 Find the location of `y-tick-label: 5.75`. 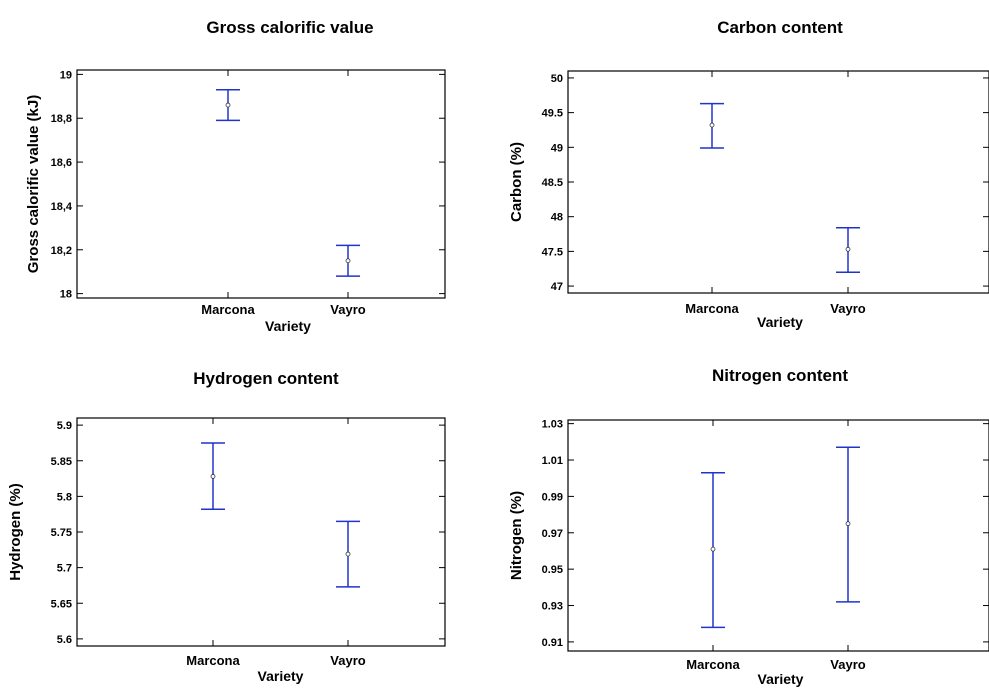

y-tick-label: 5.75 is located at coordinates (61, 533).